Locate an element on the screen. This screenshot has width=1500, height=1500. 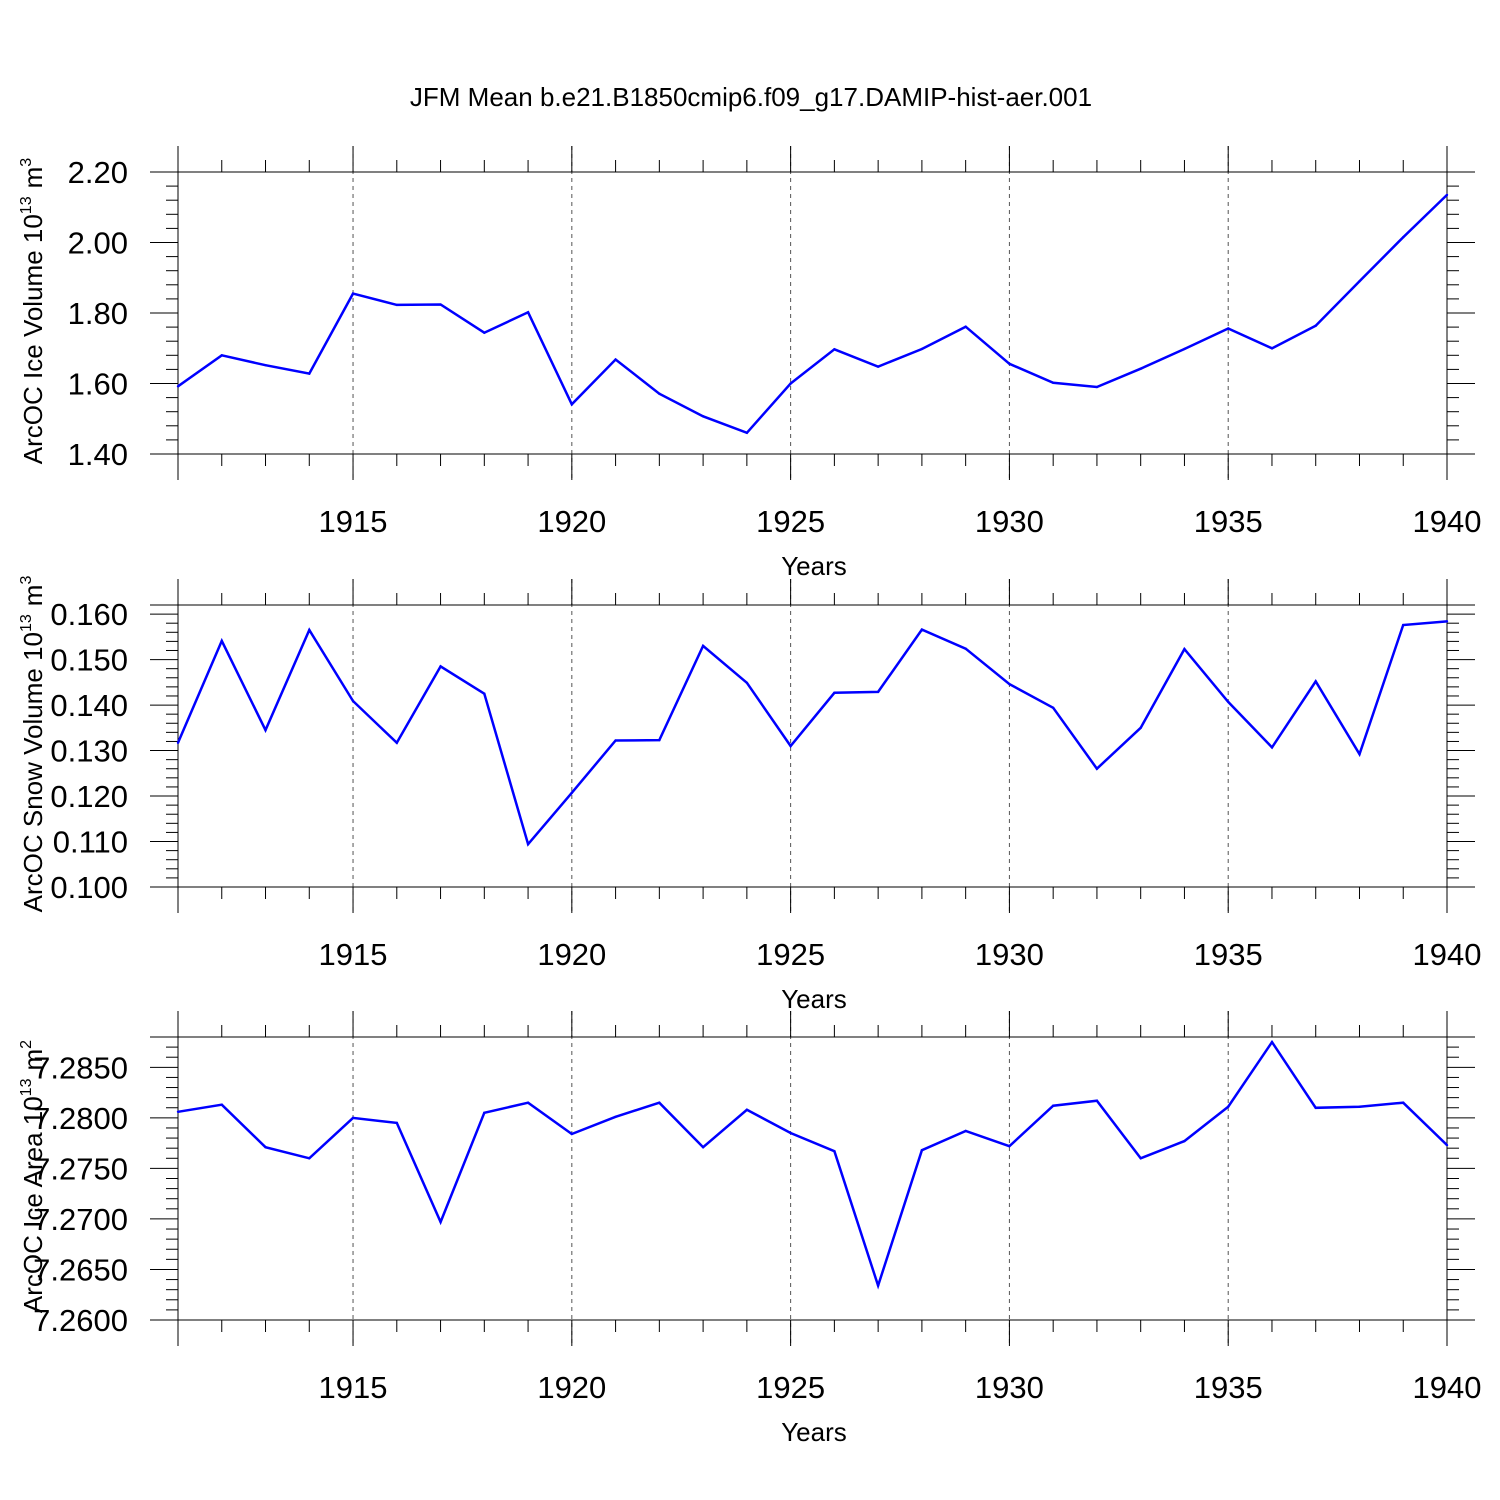
y-tick-label: 0.100 is located at coordinates (89, 887).